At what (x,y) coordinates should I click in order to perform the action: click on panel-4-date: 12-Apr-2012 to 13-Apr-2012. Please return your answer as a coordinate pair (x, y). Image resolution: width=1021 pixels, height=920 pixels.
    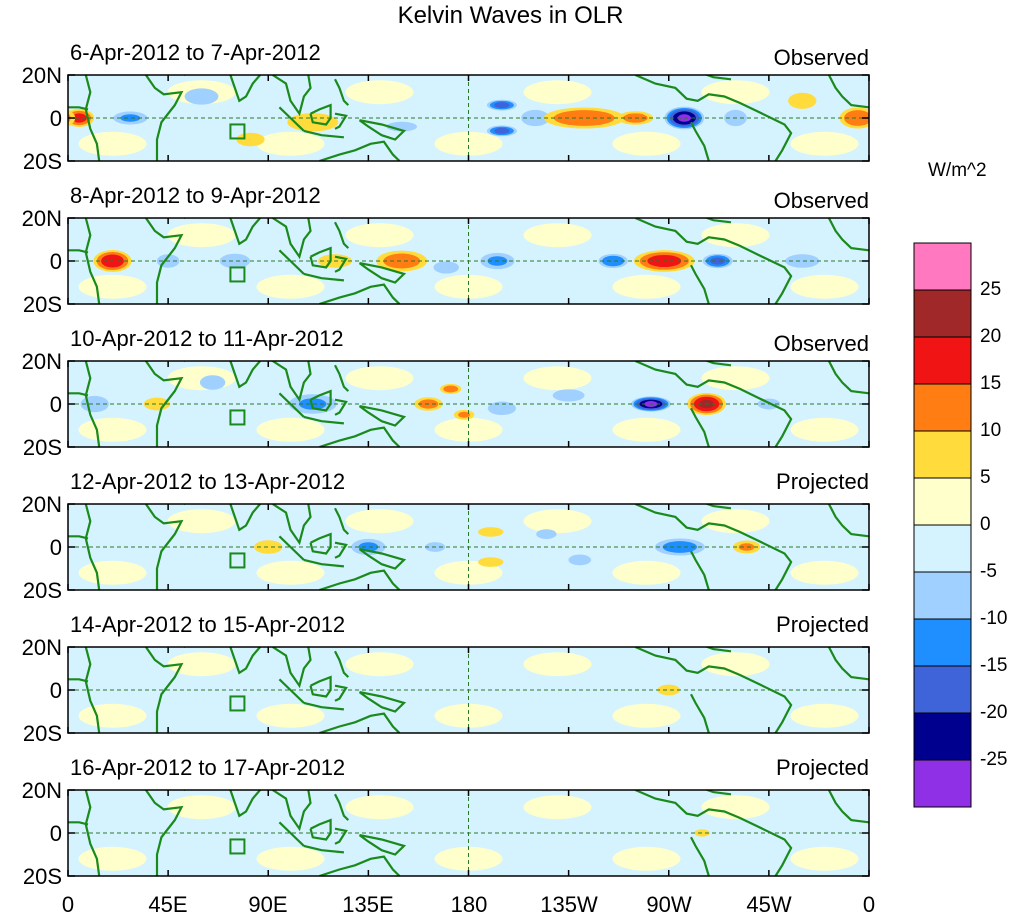
    Looking at the image, I should click on (208, 481).